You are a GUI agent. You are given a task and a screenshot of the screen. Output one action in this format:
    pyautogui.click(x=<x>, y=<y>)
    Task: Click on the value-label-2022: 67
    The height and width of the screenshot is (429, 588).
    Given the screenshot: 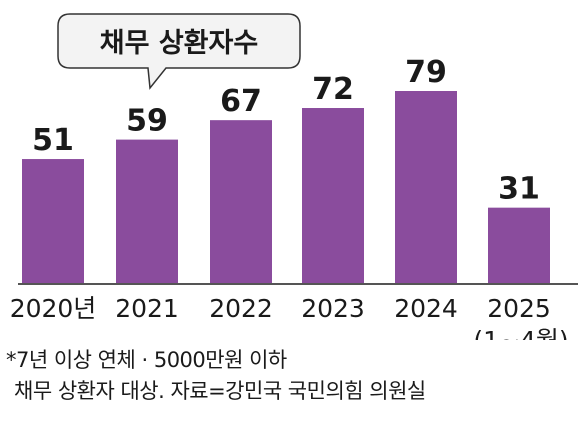 What is the action you would take?
    pyautogui.click(x=241, y=101)
    